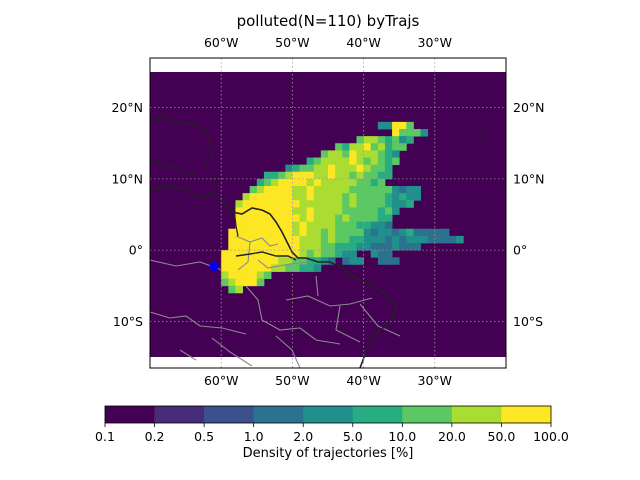 Image resolution: width=640 pixels, height=480 pixels. Describe the element at coordinates (266, 256) in the screenshot. I see `amazon-river` at that location.